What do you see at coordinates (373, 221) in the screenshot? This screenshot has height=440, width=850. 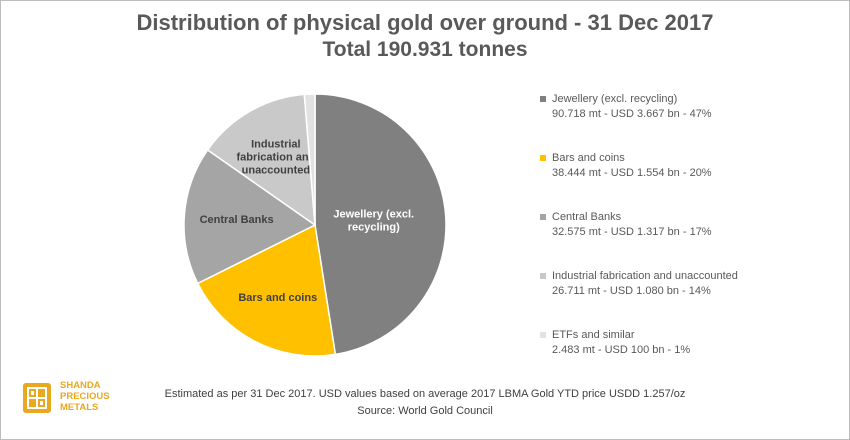 I see `slice-label-1: Jewellery (excl. recycling)` at bounding box center [373, 221].